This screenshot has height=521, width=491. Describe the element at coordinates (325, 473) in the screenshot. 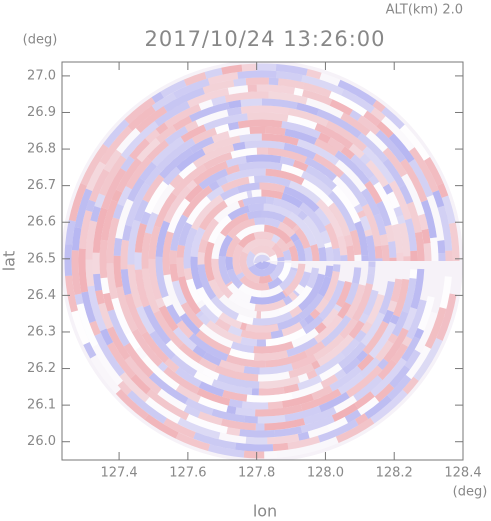

I see `x-tick-label: 128.0` at that location.